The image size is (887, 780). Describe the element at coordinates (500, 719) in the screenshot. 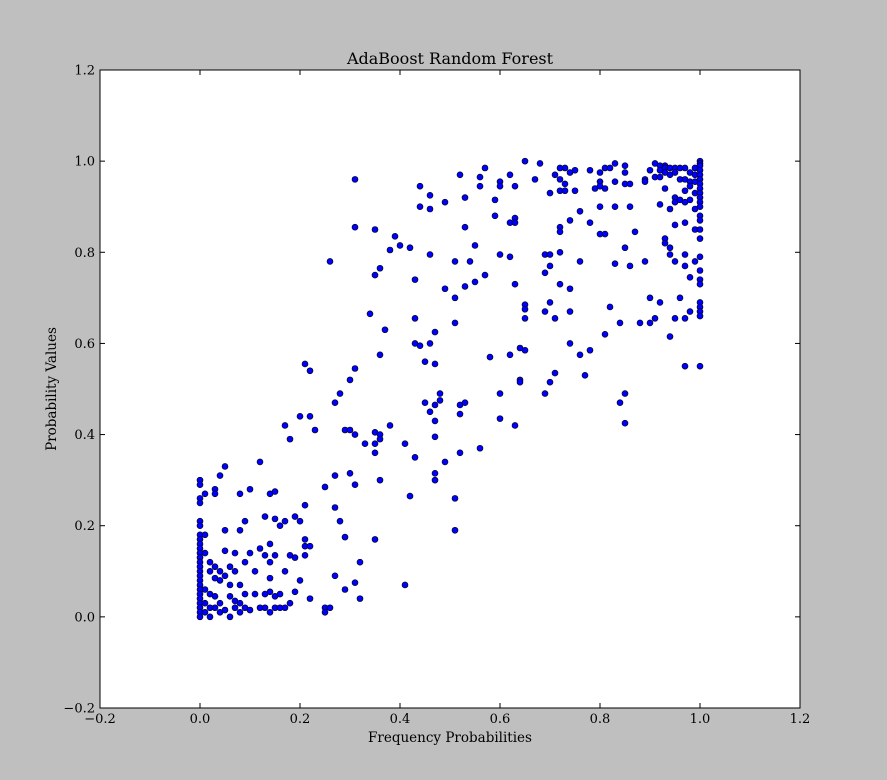

I see `x-tick-label: 0.6` at that location.